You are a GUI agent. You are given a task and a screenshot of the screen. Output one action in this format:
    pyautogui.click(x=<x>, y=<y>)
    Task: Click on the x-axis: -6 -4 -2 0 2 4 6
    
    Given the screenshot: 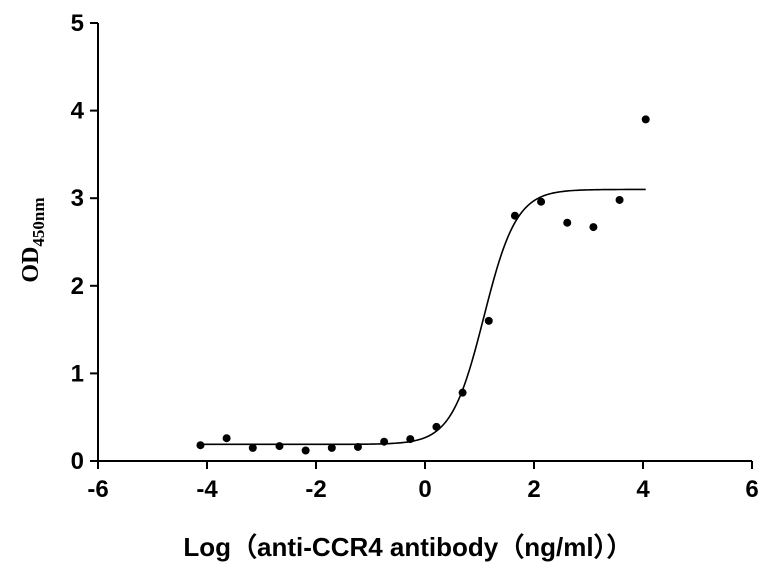 What is the action you would take?
    pyautogui.click(x=423, y=481)
    